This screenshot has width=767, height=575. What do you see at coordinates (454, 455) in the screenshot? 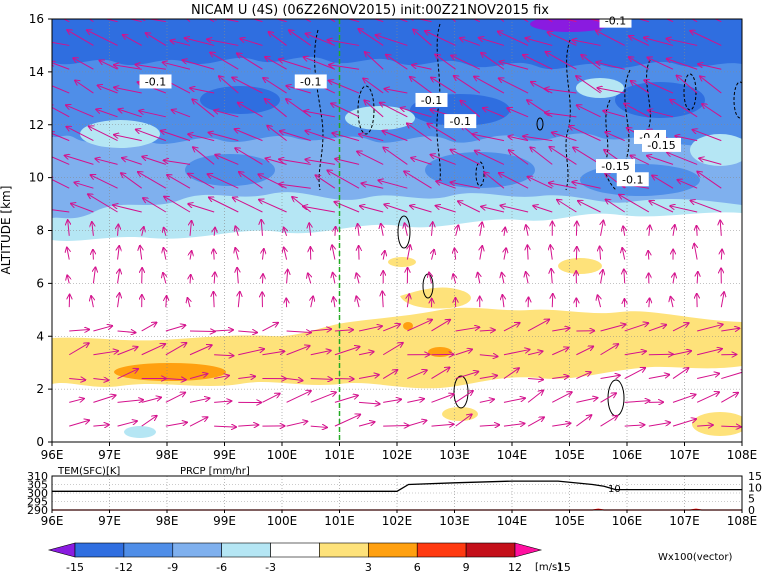
I see `x-tick-label: 103E` at bounding box center [454, 455].